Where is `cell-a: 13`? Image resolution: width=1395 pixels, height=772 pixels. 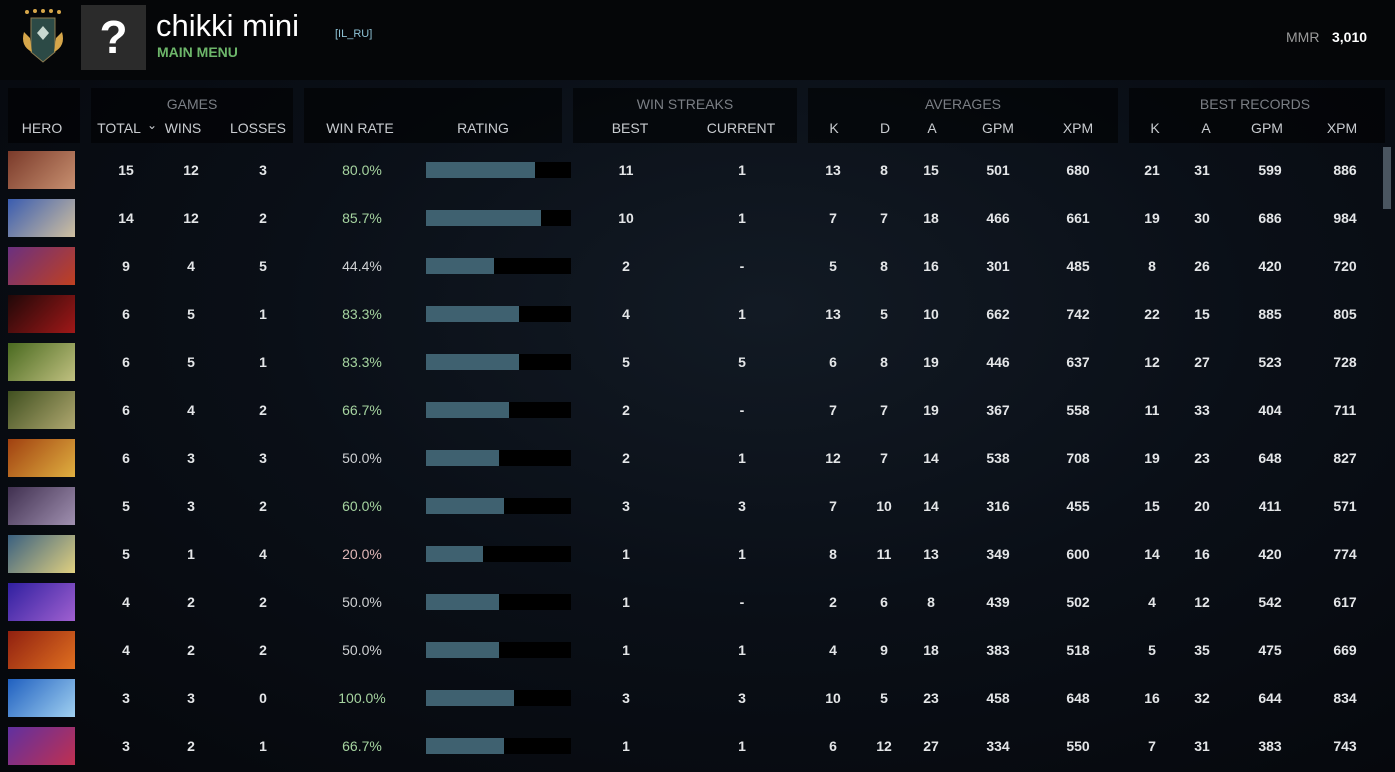
cell-a: 13 is located at coordinates (931, 554).